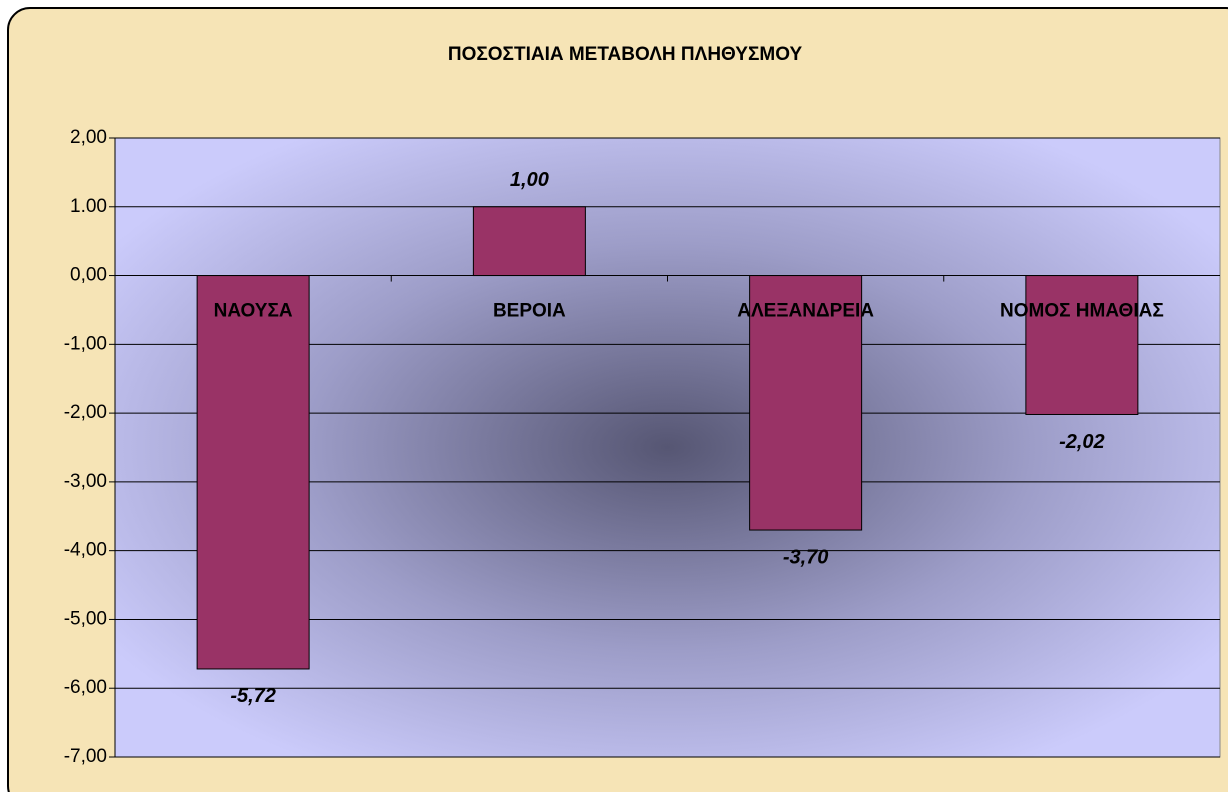 The height and width of the screenshot is (792, 1228). Describe the element at coordinates (253, 696) in the screenshot. I see `data-label: -5,72` at that location.